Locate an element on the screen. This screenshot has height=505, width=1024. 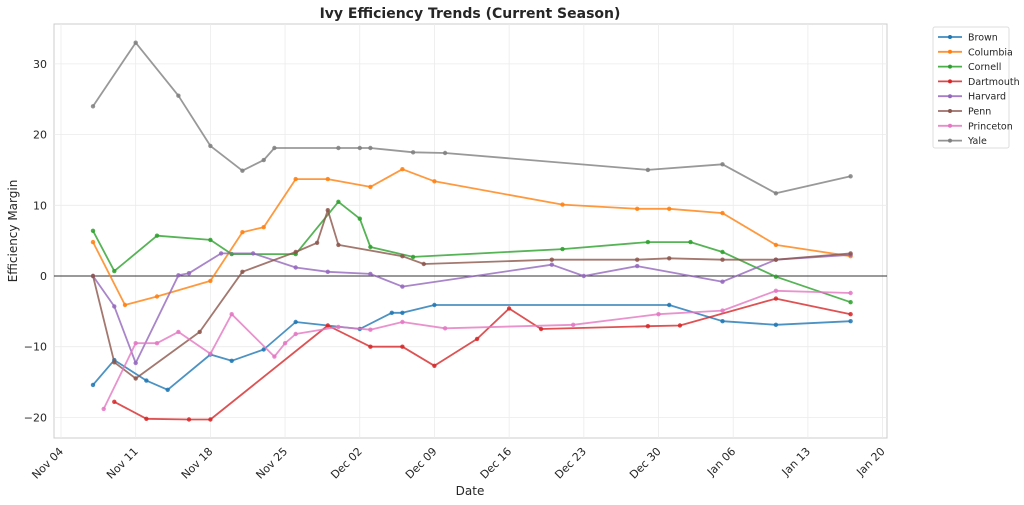
legend-box is located at coordinates (971, 87).